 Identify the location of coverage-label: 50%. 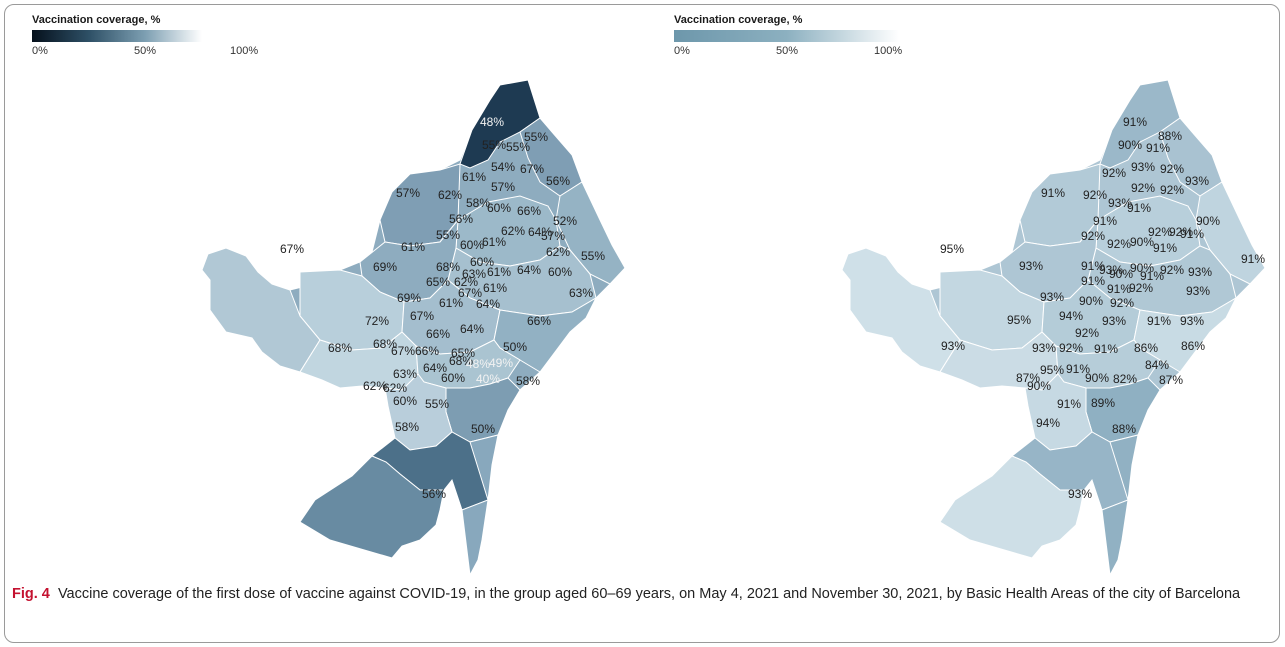
(483, 429).